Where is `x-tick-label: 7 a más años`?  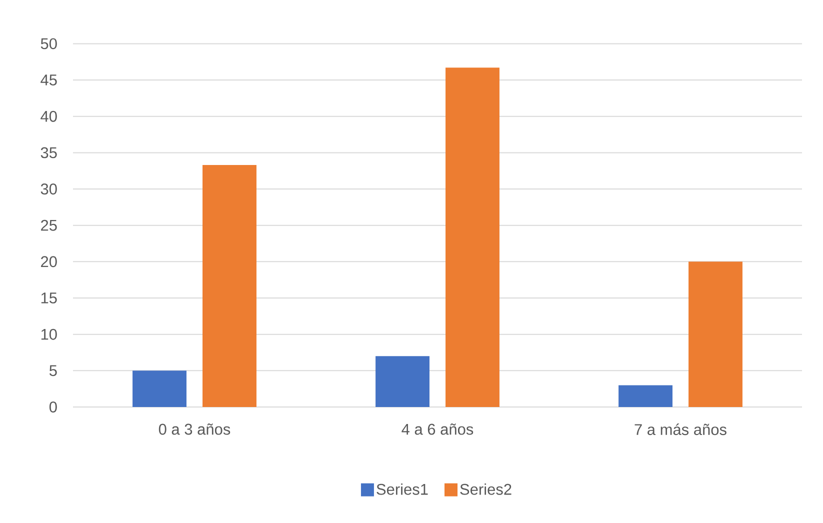 x-tick-label: 7 a más años is located at coordinates (680, 430).